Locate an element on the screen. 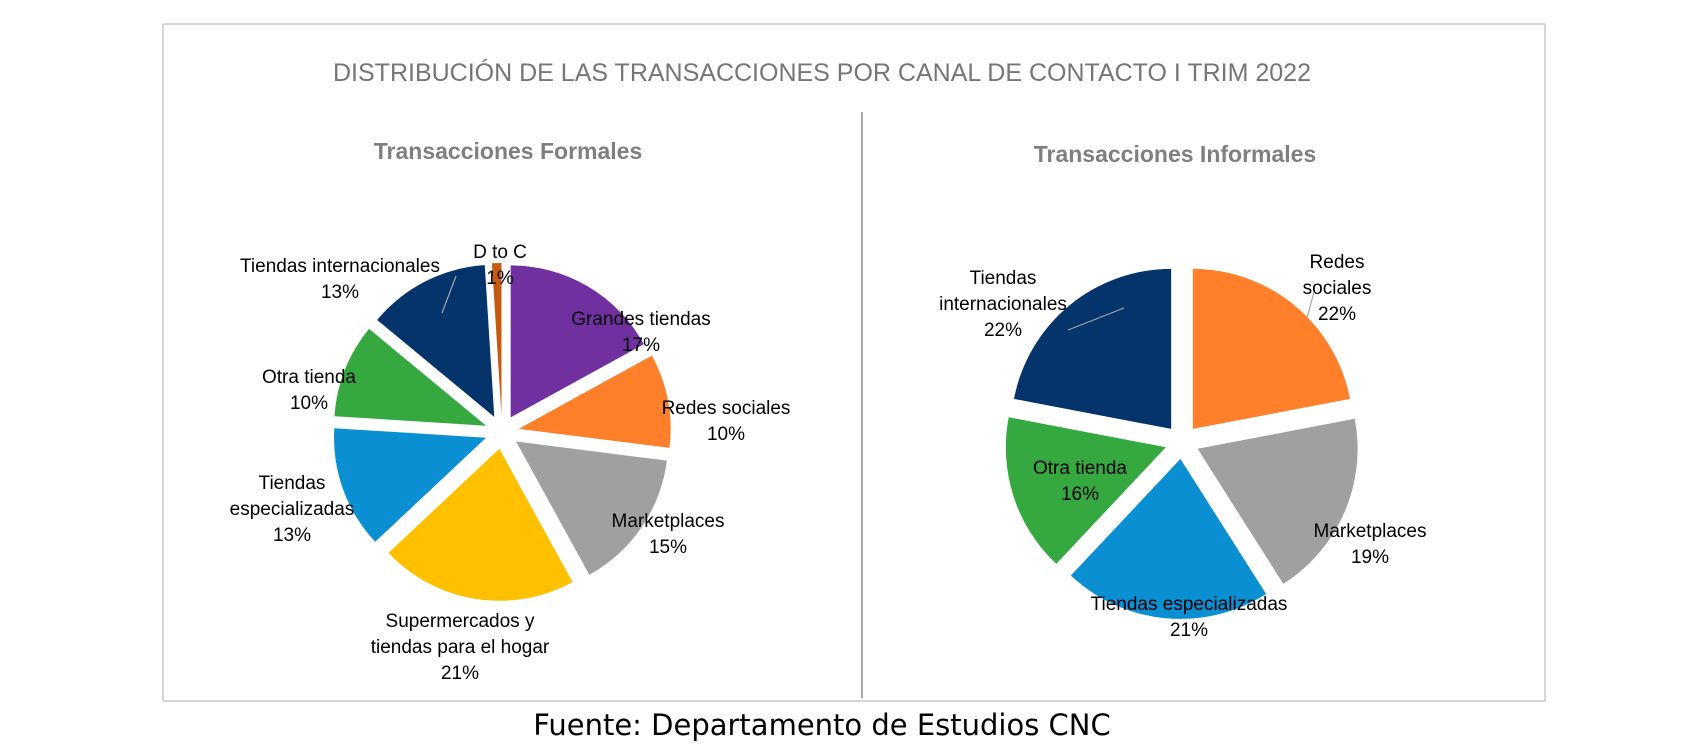  leader-line-tiendas-internacionales-informales is located at coordinates (1096, 319).